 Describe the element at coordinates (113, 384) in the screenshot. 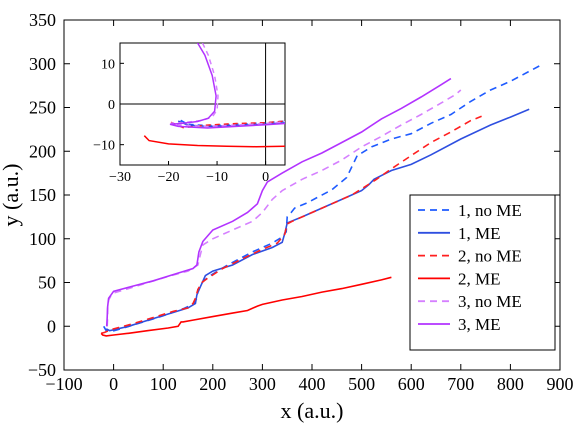

I see `main-x-tick-label: 0` at that location.